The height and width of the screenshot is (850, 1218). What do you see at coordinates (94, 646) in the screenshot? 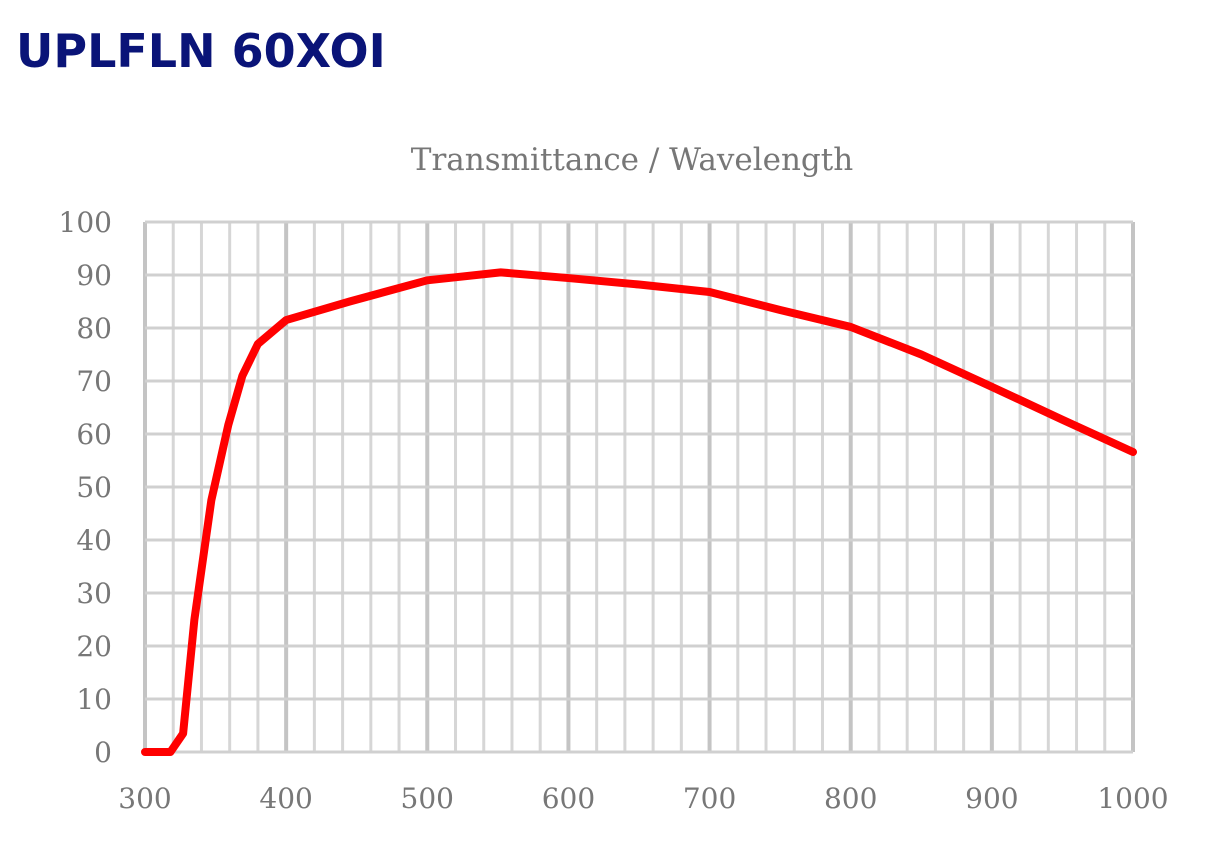
I see `y-tick-label: 20` at bounding box center [94, 646].